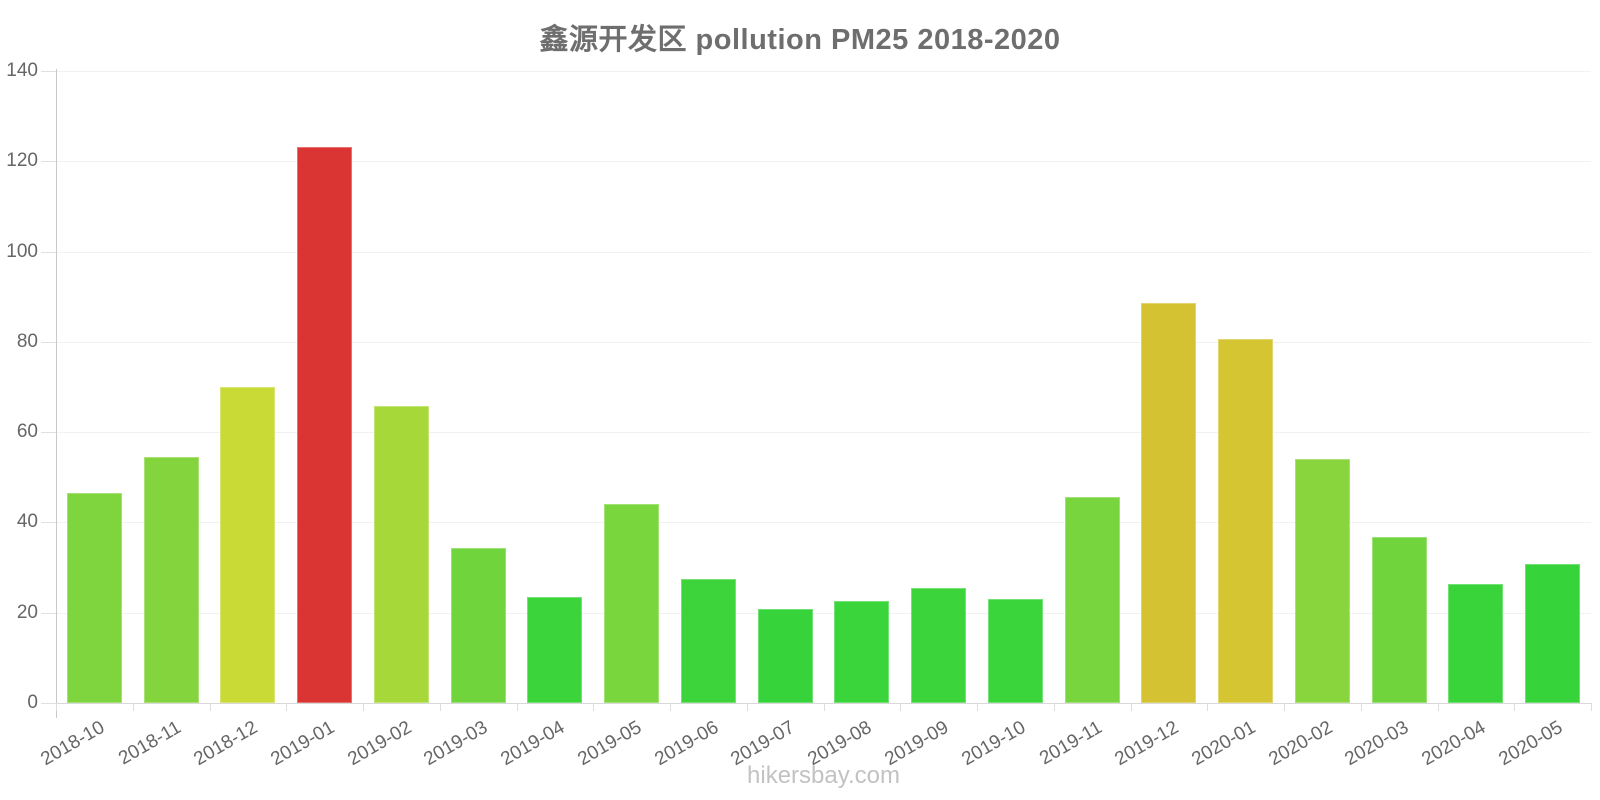  What do you see at coordinates (823, 775) in the screenshot?
I see `watermark-link: hikersbay.com` at bounding box center [823, 775].